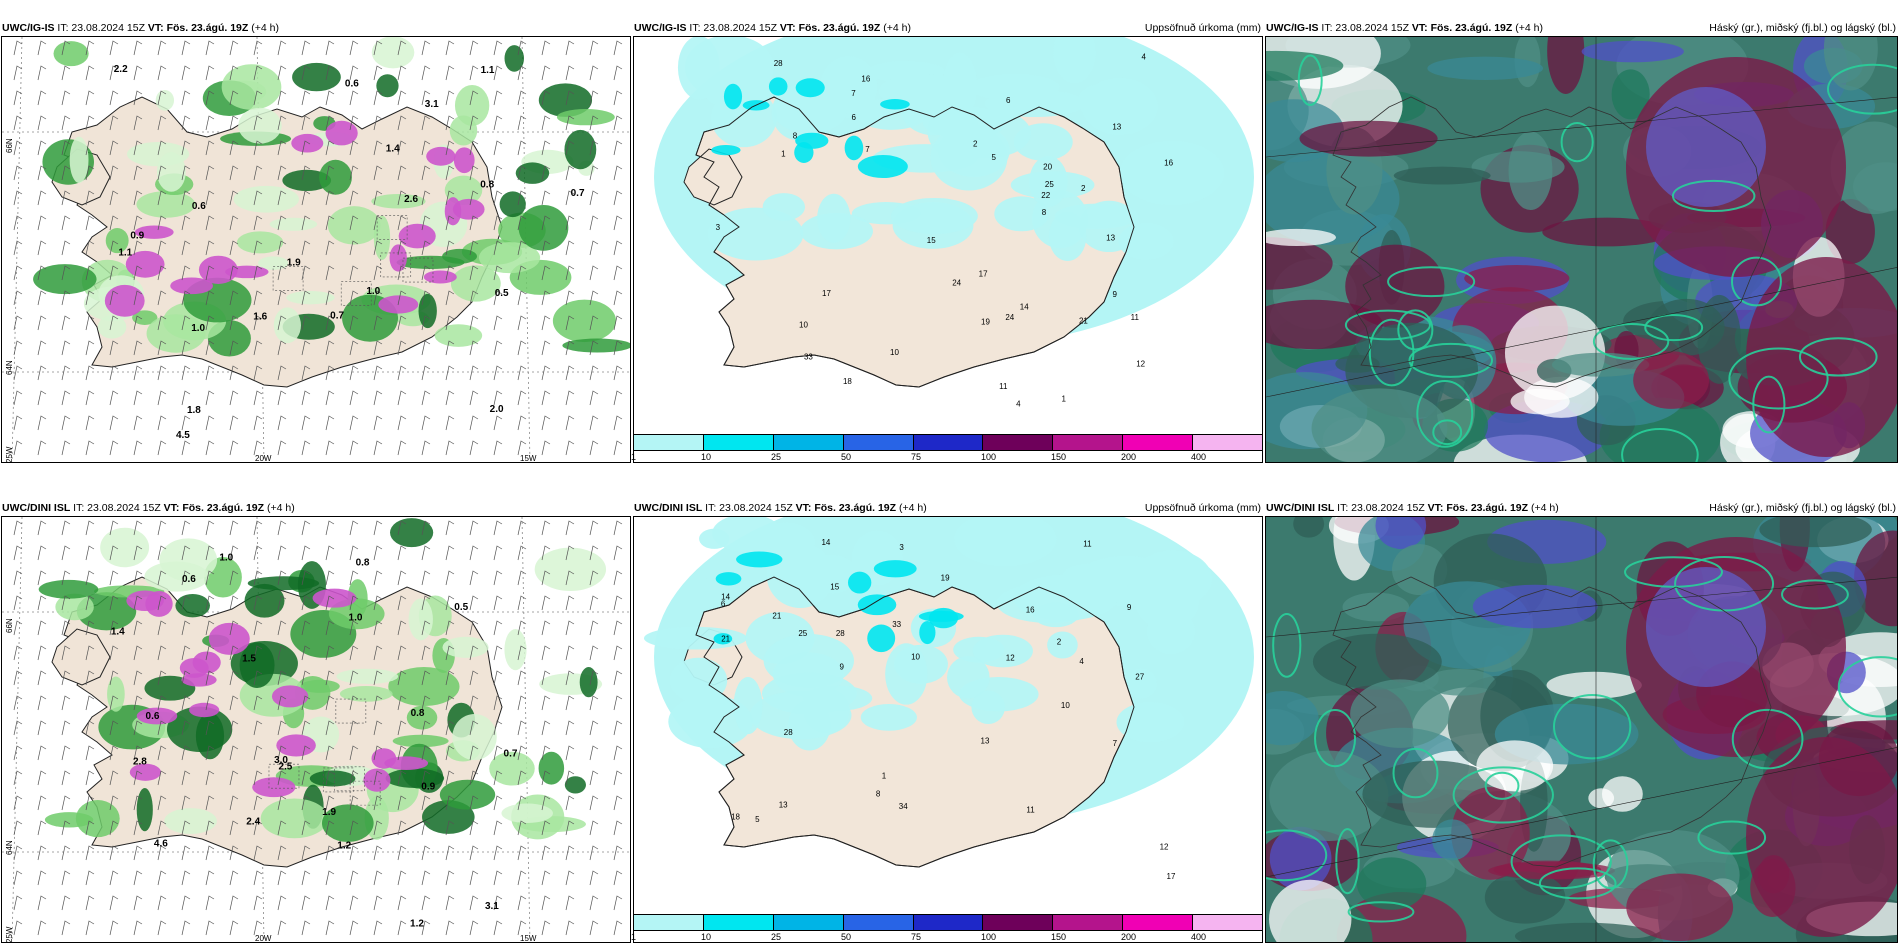  Describe the element at coordinates (985, 740) in the screenshot. I see `precip-total-label: 13` at that location.